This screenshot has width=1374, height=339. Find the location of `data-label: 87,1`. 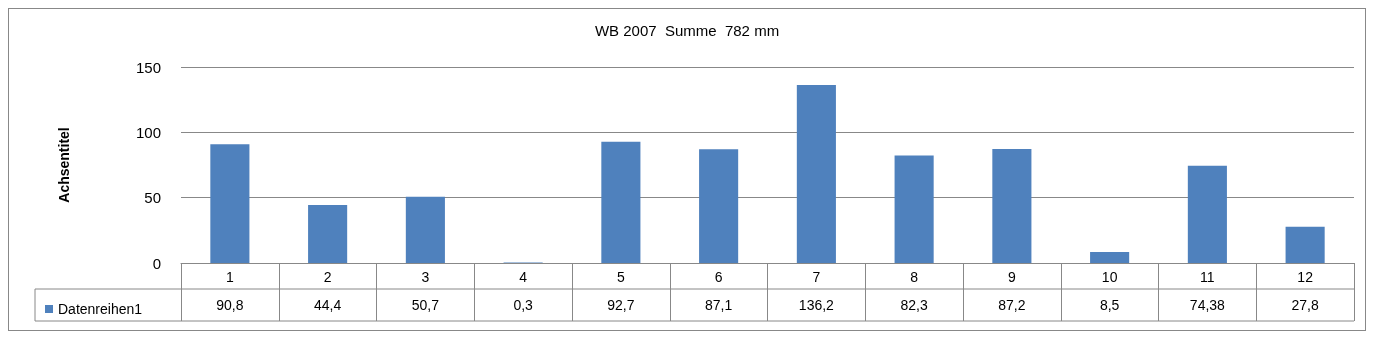

data-label: 87,1 is located at coordinates (719, 305).